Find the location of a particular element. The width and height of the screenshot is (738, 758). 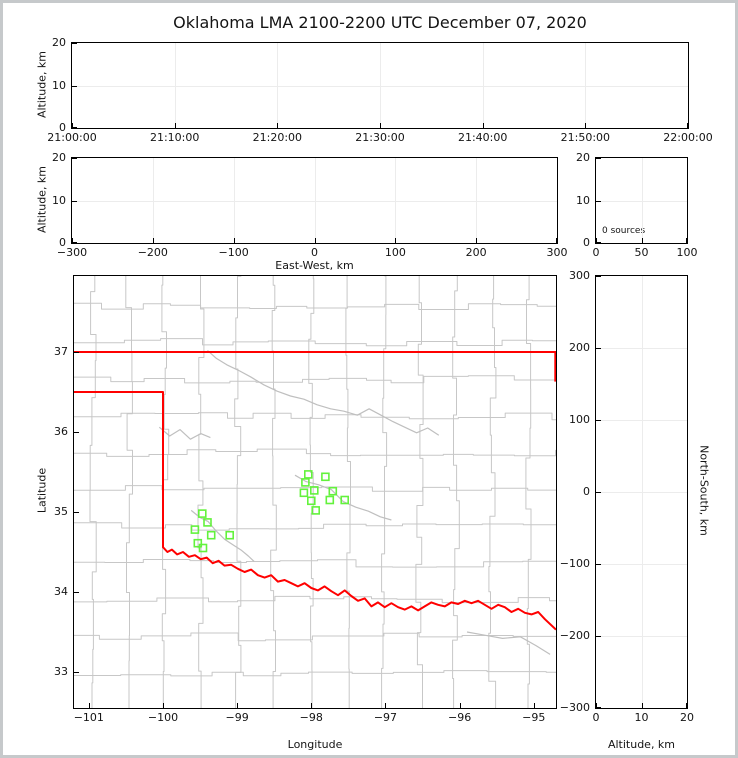

x-tick-label: −96 is located at coordinates (459, 717).